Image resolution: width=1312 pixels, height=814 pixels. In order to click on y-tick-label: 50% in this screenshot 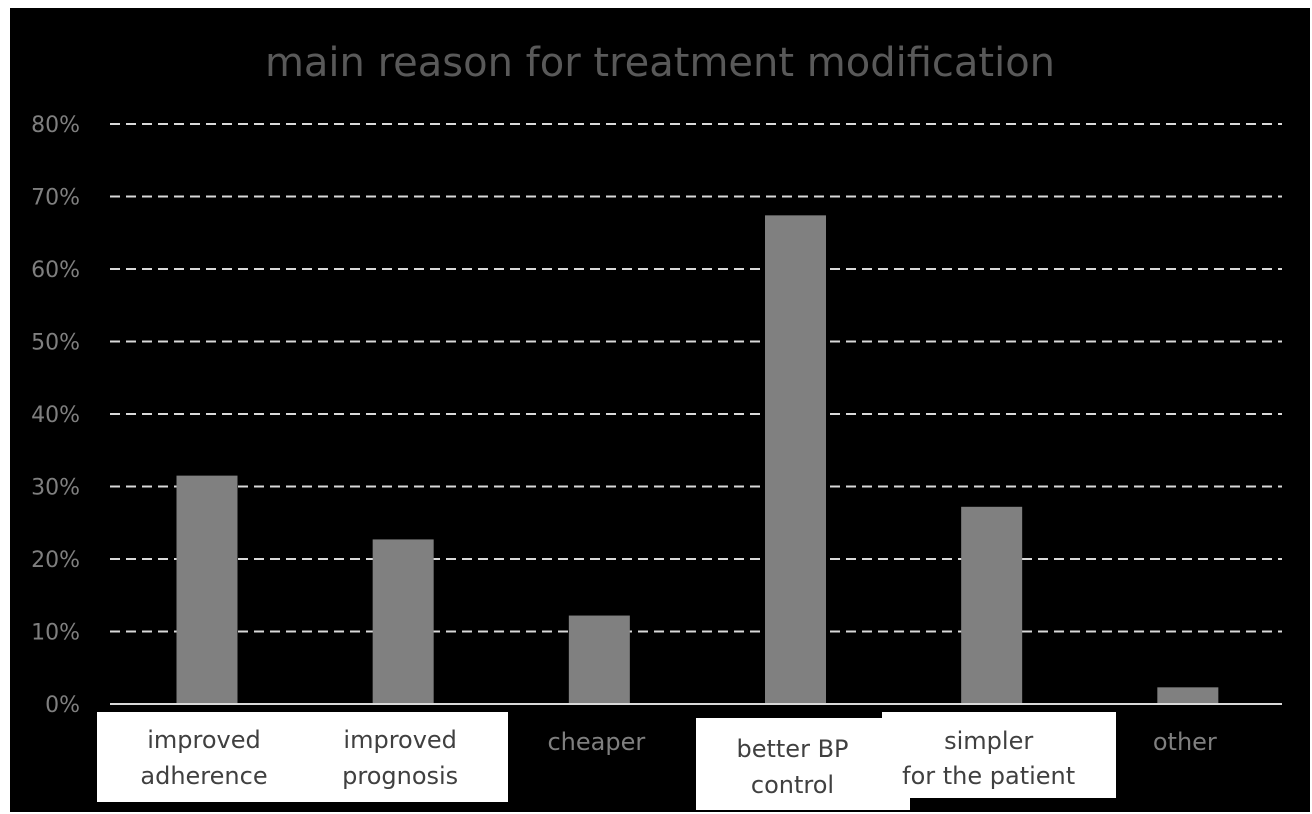, I will do `click(55, 343)`.